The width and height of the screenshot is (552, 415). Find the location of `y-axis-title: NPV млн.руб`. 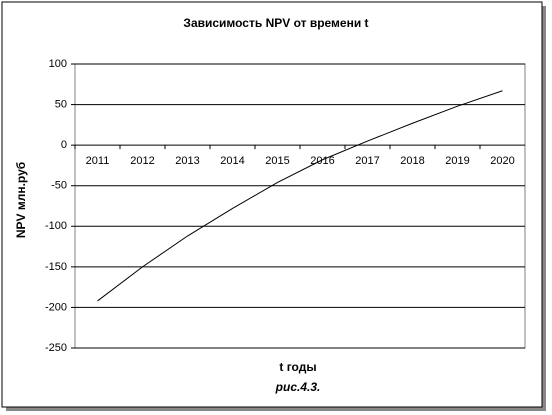

y-axis-title: NPV млн.руб is located at coordinates (21, 200).